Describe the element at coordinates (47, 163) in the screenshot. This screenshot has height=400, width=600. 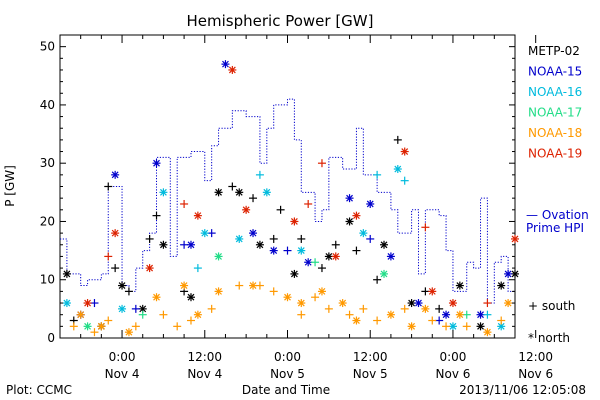
I see `y-tick-label: 30` at that location.